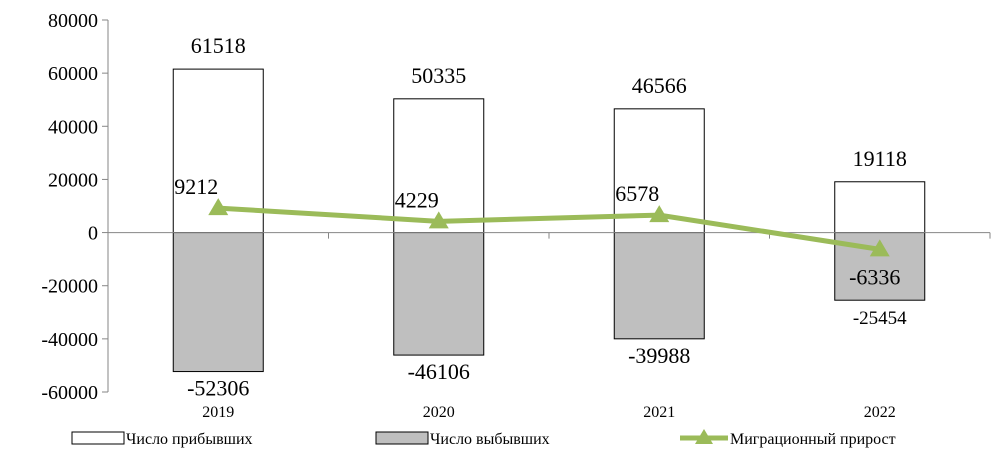  Describe the element at coordinates (73, 74) in the screenshot. I see `y-tick-label: 60000` at that location.